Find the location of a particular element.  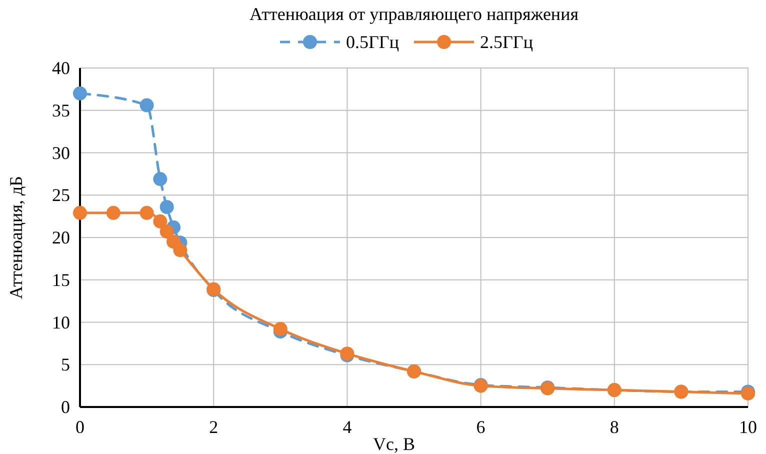

x-tick-label: 2 is located at coordinates (213, 427).